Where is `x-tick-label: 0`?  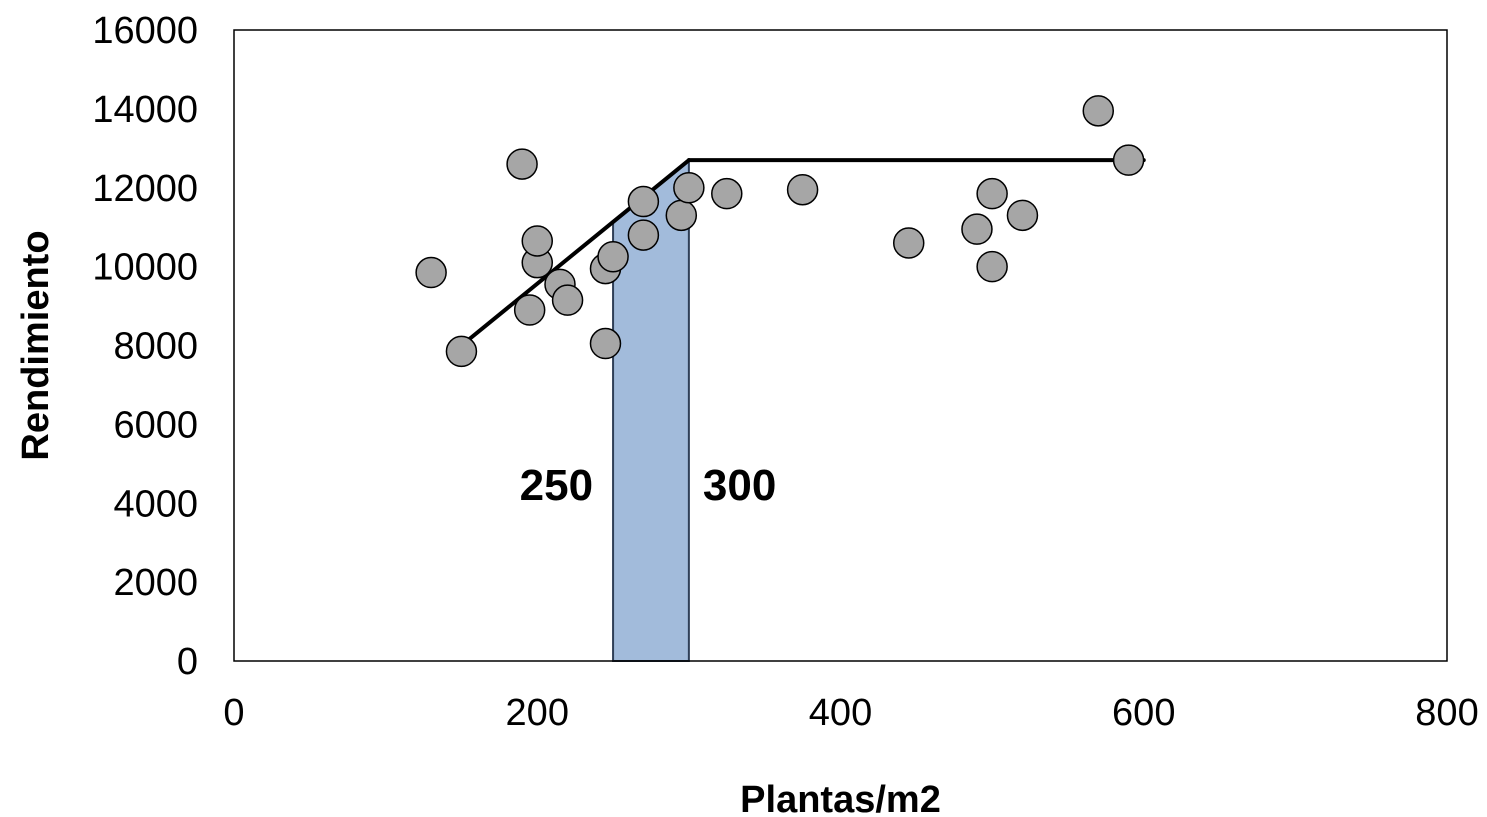
x-tick-label: 0 is located at coordinates (233, 713).